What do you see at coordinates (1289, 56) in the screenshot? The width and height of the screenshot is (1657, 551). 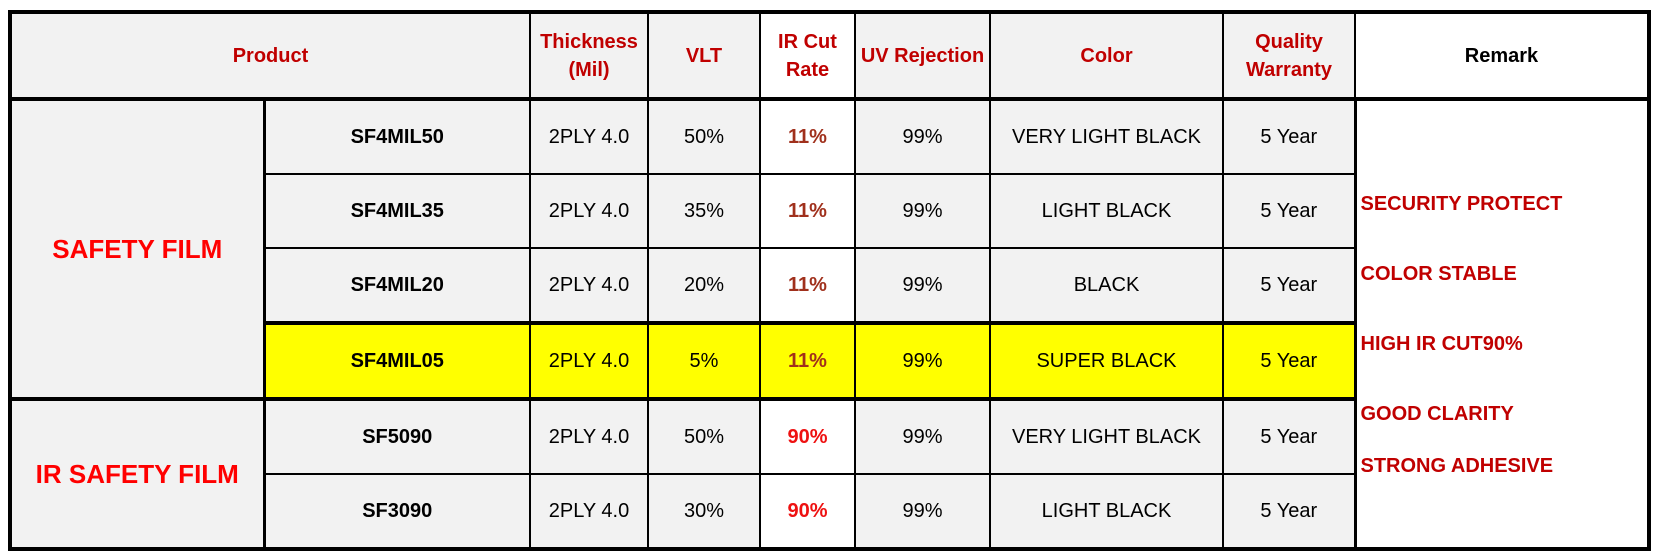 I see `header-cell: Quality Warranty` at bounding box center [1289, 56].